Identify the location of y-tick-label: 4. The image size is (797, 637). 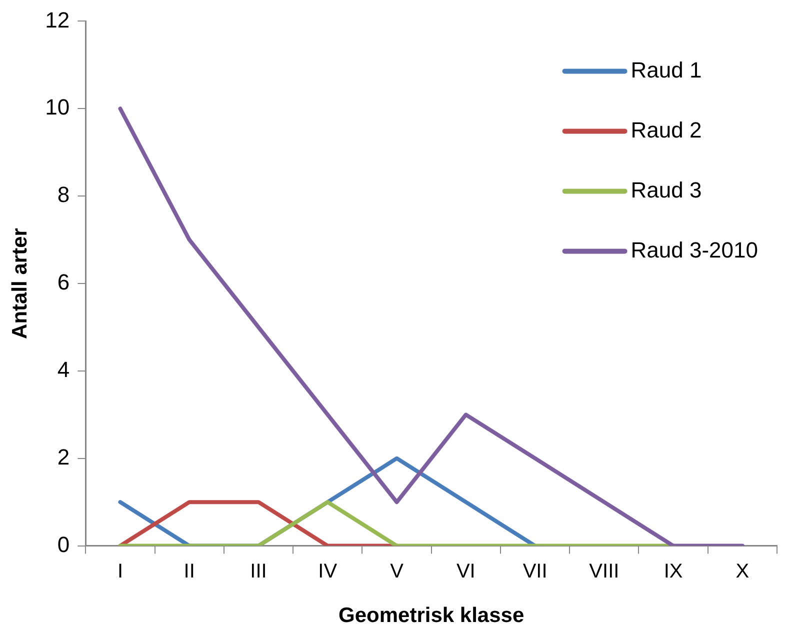
(63, 369).